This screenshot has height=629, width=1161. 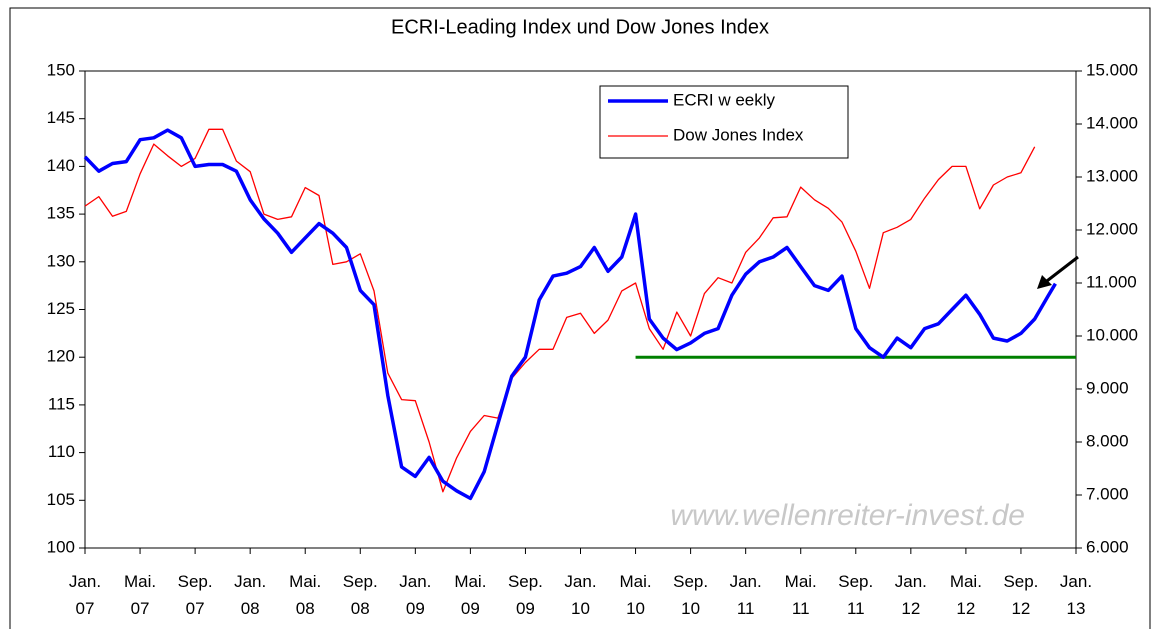 I want to click on y-tick-label: 120, so click(x=61, y=356).